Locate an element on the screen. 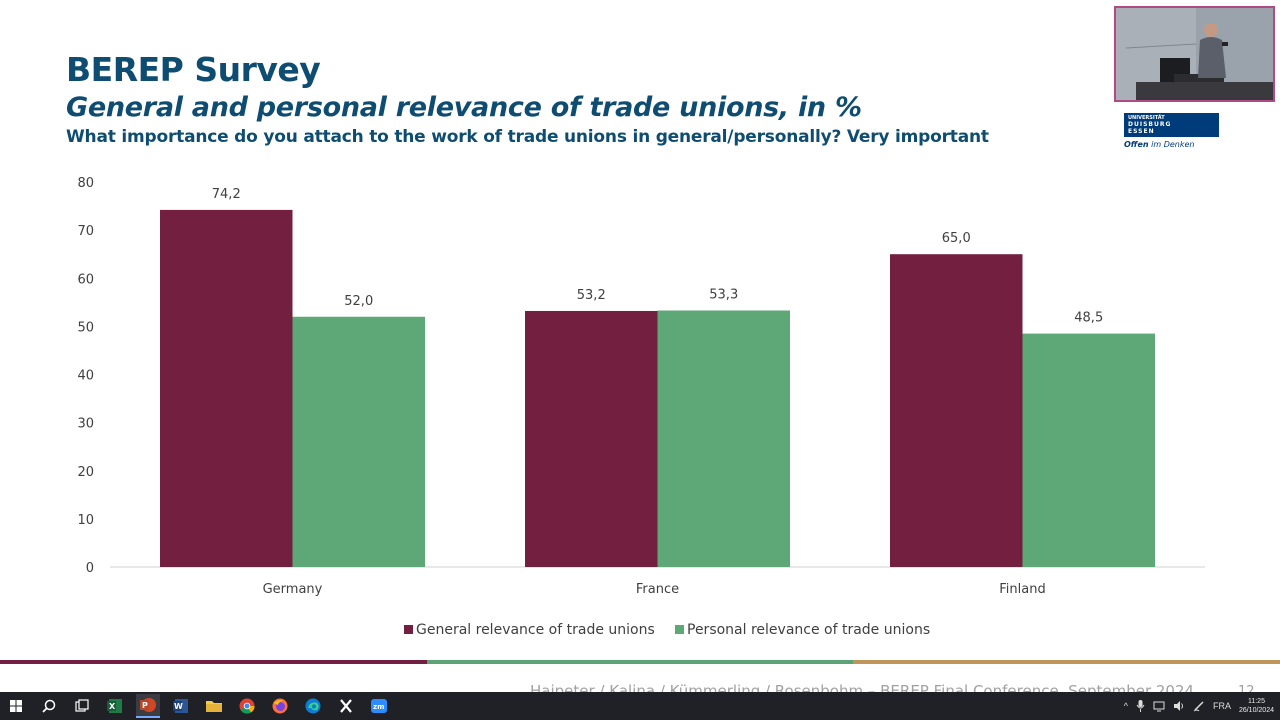  logo-tagline-rest: im Denken is located at coordinates (1171, 144).